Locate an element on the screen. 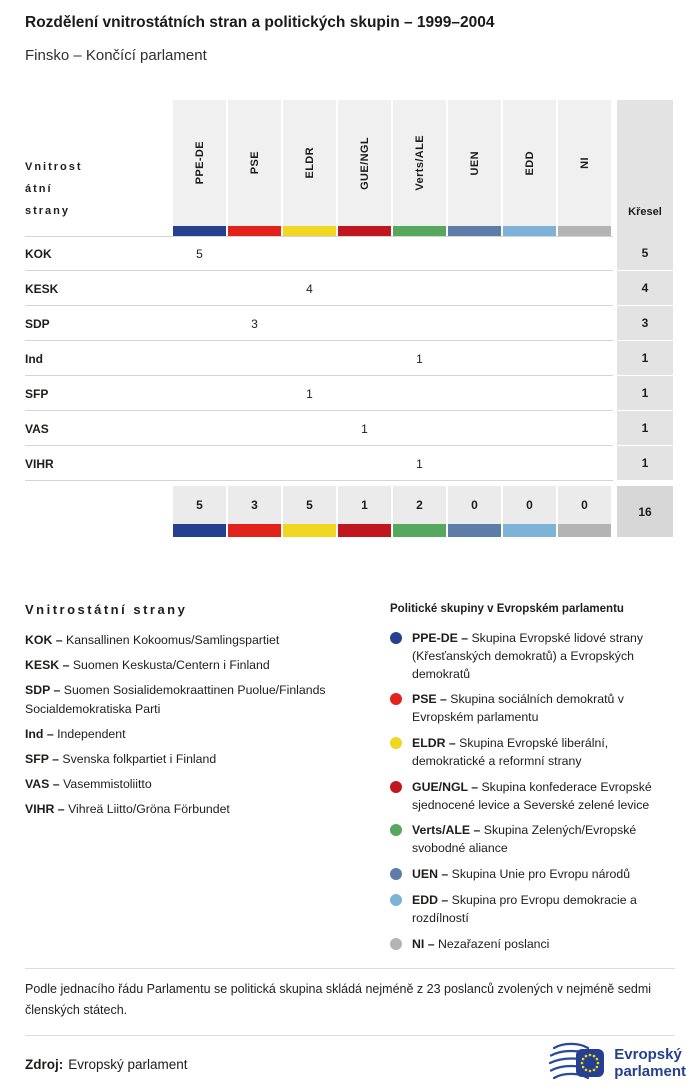 Image resolution: width=700 pixels, height=1091 pixels. group-full-name: Skupina Unie pro Evropu národů is located at coordinates (541, 874).